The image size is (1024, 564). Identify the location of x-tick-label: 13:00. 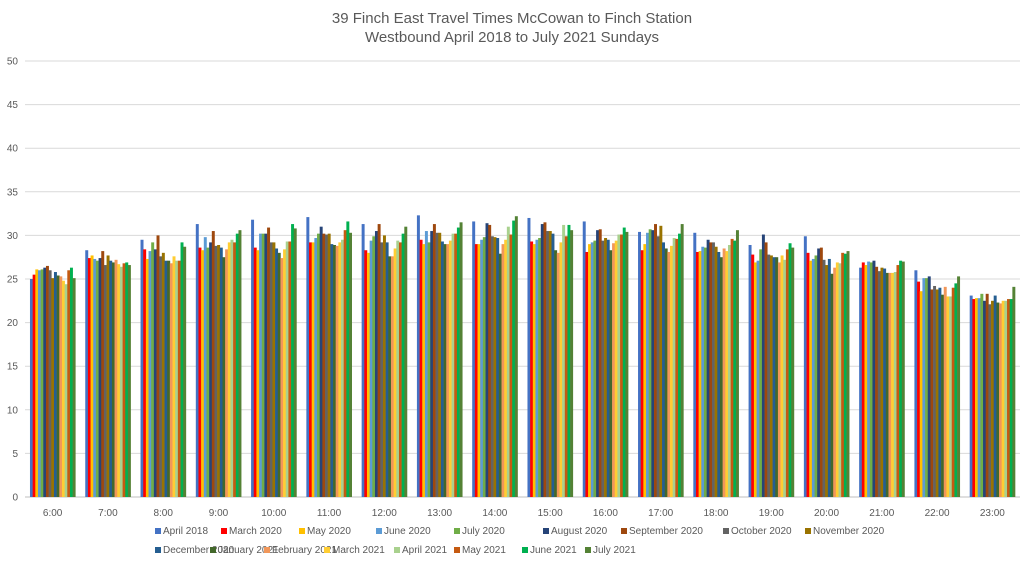
(439, 513).